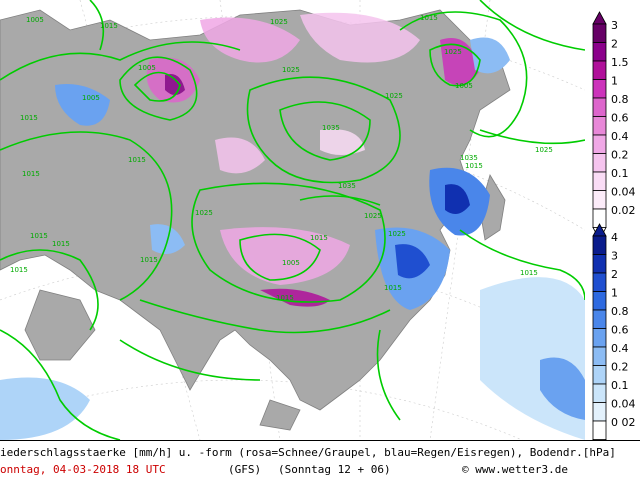  What do you see at coordinates (623, 422) in the screenshot?
I see `rain-tick-label: 0 02` at bounding box center [623, 422].